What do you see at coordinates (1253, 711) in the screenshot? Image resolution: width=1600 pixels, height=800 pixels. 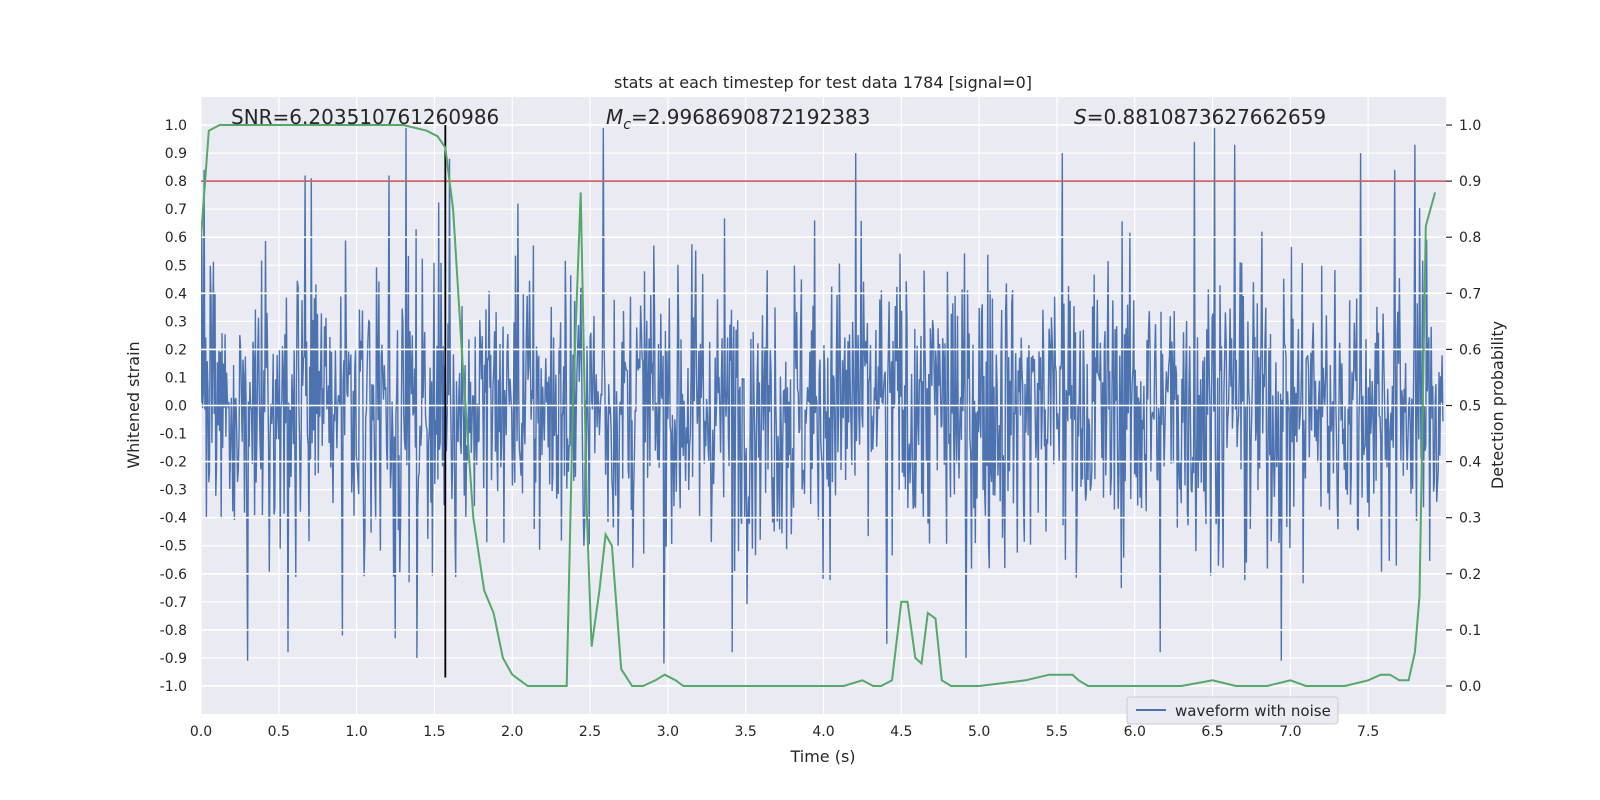 I see `legend-label: waveform with noise` at bounding box center [1253, 711].